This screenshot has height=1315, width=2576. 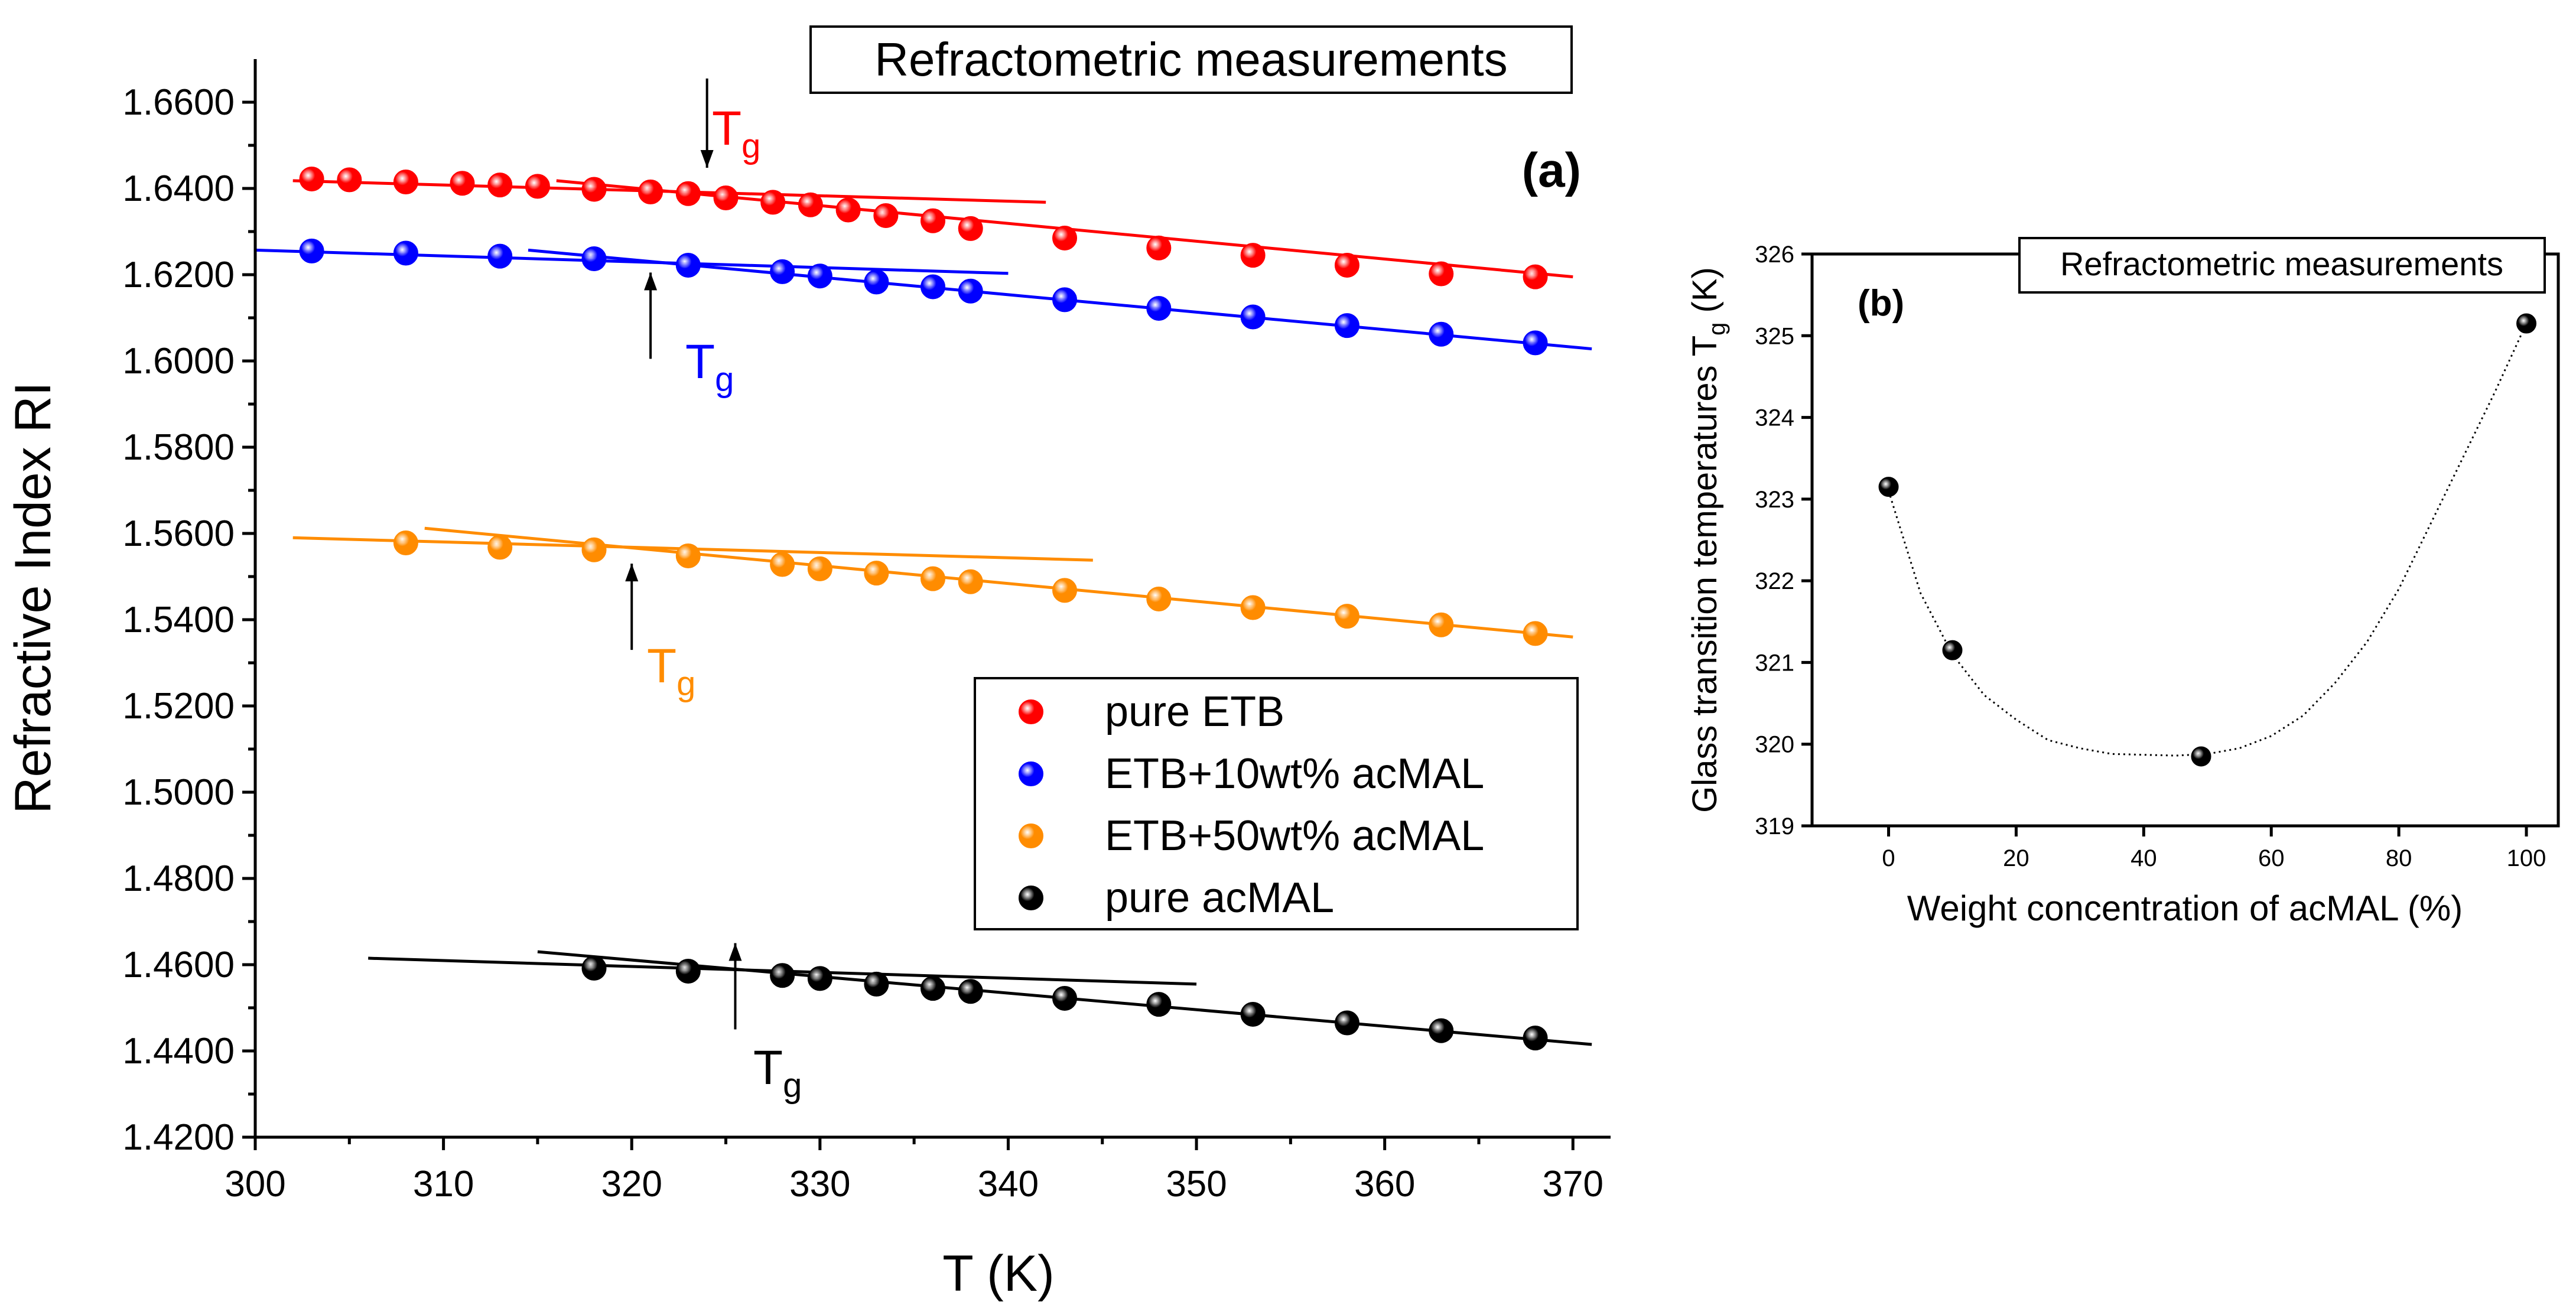 What do you see at coordinates (1775, 581) in the screenshot?
I see `panel-b-y-tick-label-322: 322` at bounding box center [1775, 581].